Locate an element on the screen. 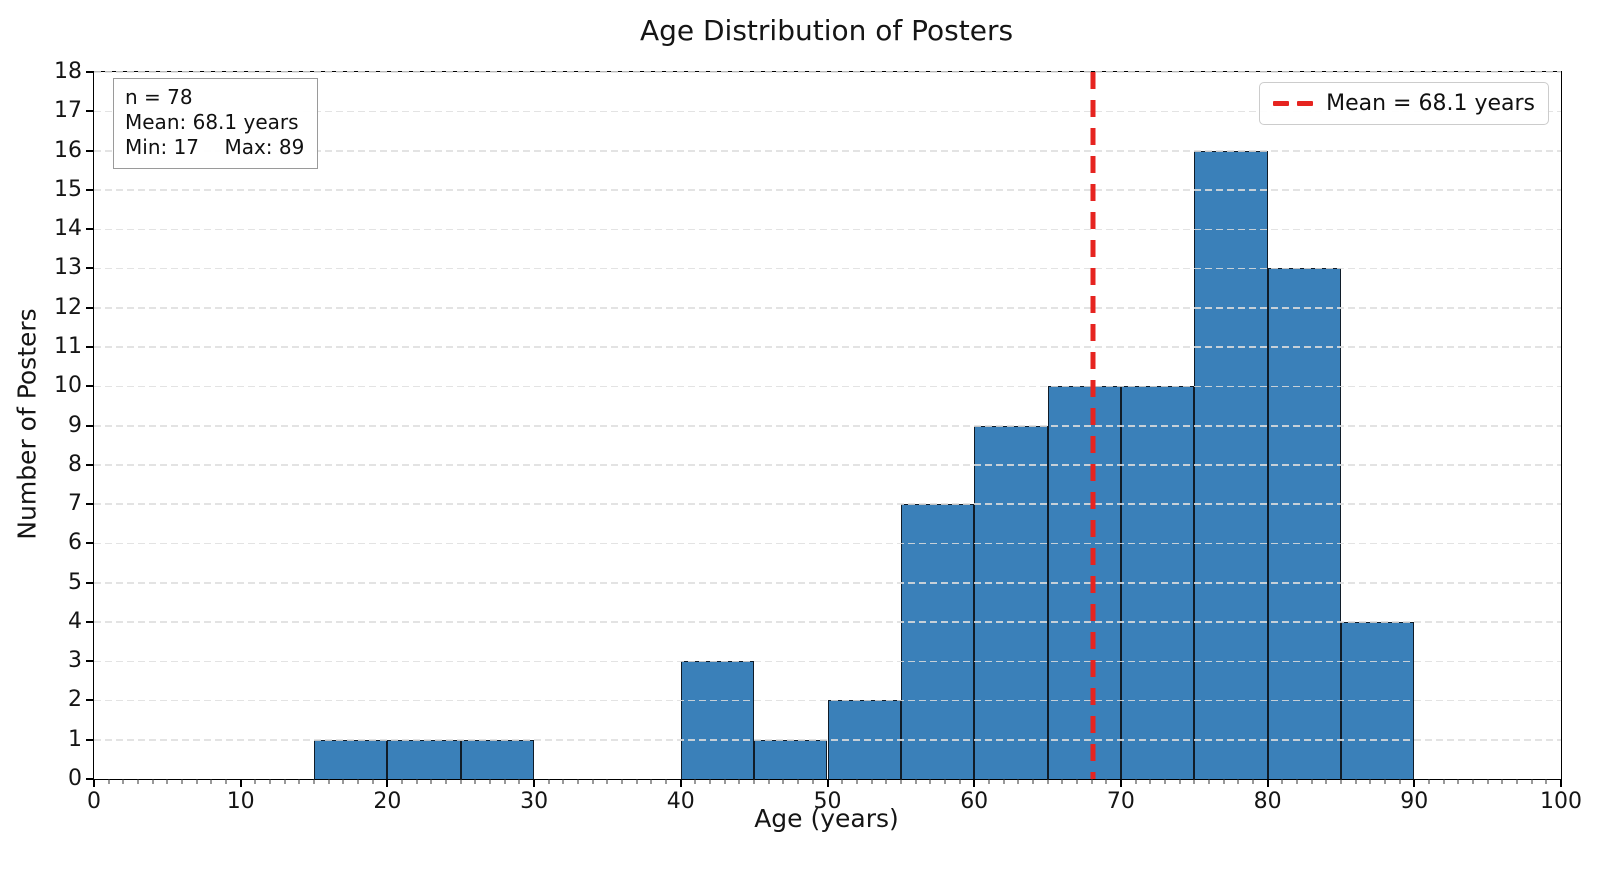 The width and height of the screenshot is (1600, 873). y-tick-label: 7 is located at coordinates (75, 504).